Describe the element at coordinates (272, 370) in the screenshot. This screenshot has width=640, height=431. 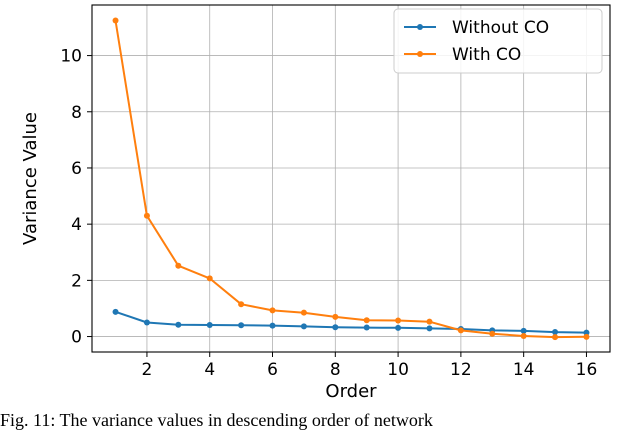
I see `x-tick-label: 6` at that location.